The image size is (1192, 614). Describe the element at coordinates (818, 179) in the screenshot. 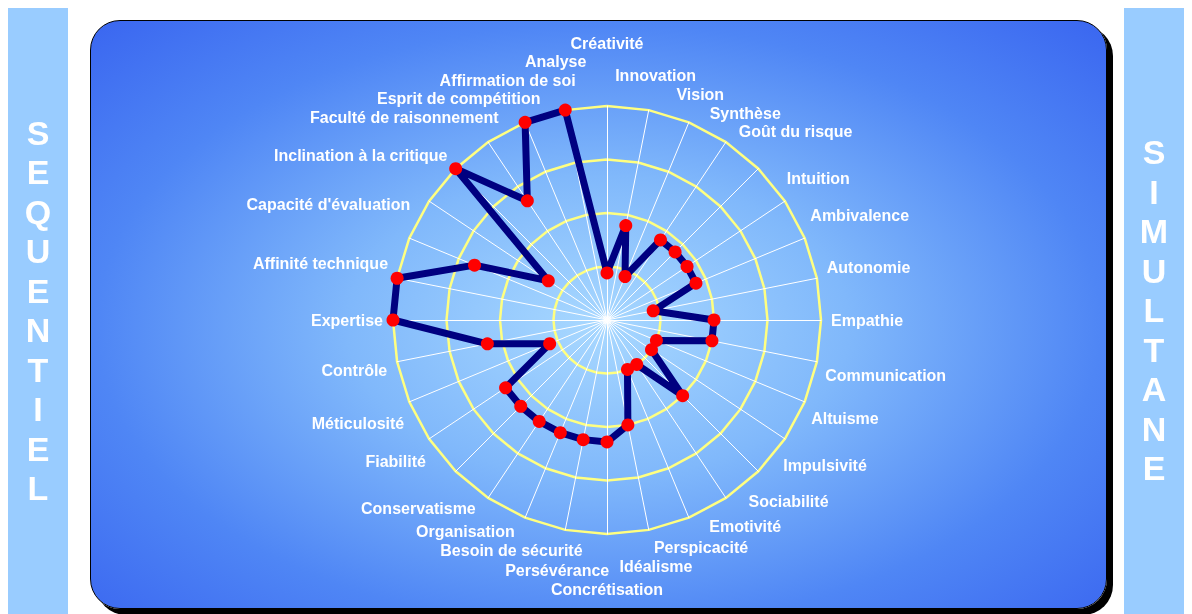

I see `spoke-label: Intuition` at that location.